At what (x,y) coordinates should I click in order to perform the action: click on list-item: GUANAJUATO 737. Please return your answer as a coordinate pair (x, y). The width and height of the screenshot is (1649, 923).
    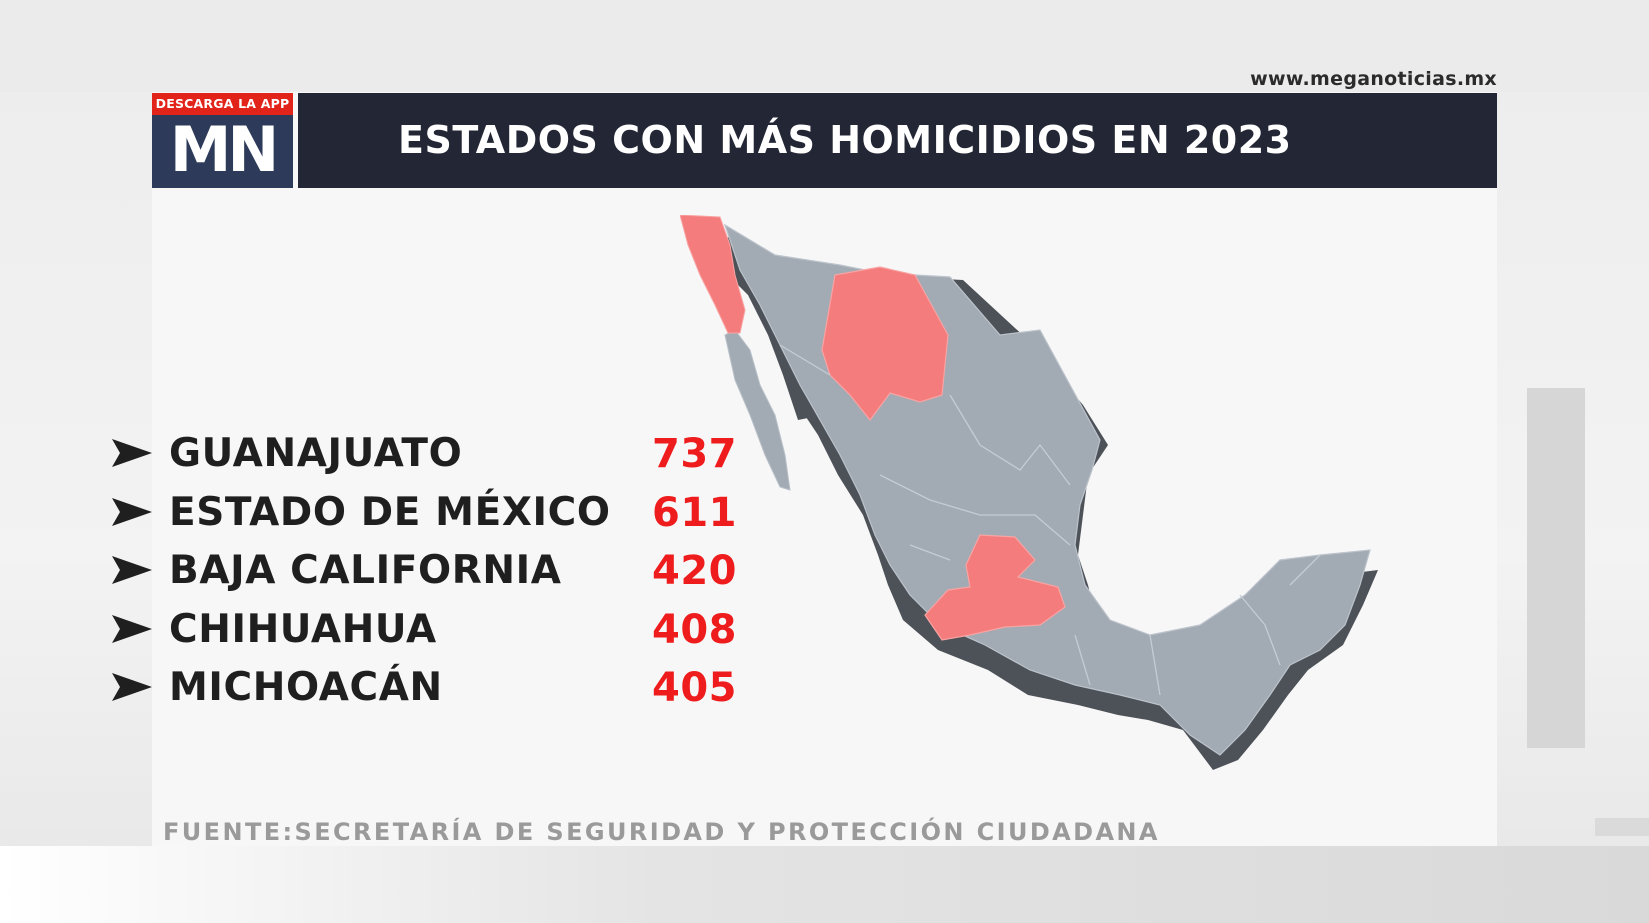
    Looking at the image, I should click on (432, 454).